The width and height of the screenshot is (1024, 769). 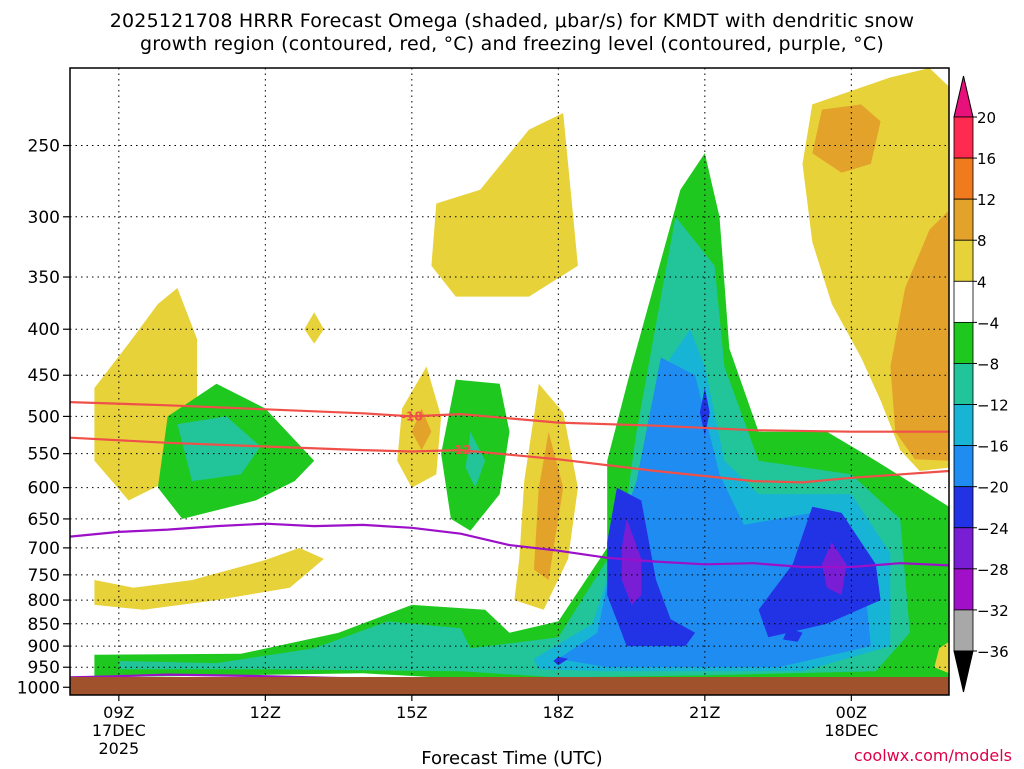 I want to click on colorbar-label-0: 20, so click(x=986, y=118).